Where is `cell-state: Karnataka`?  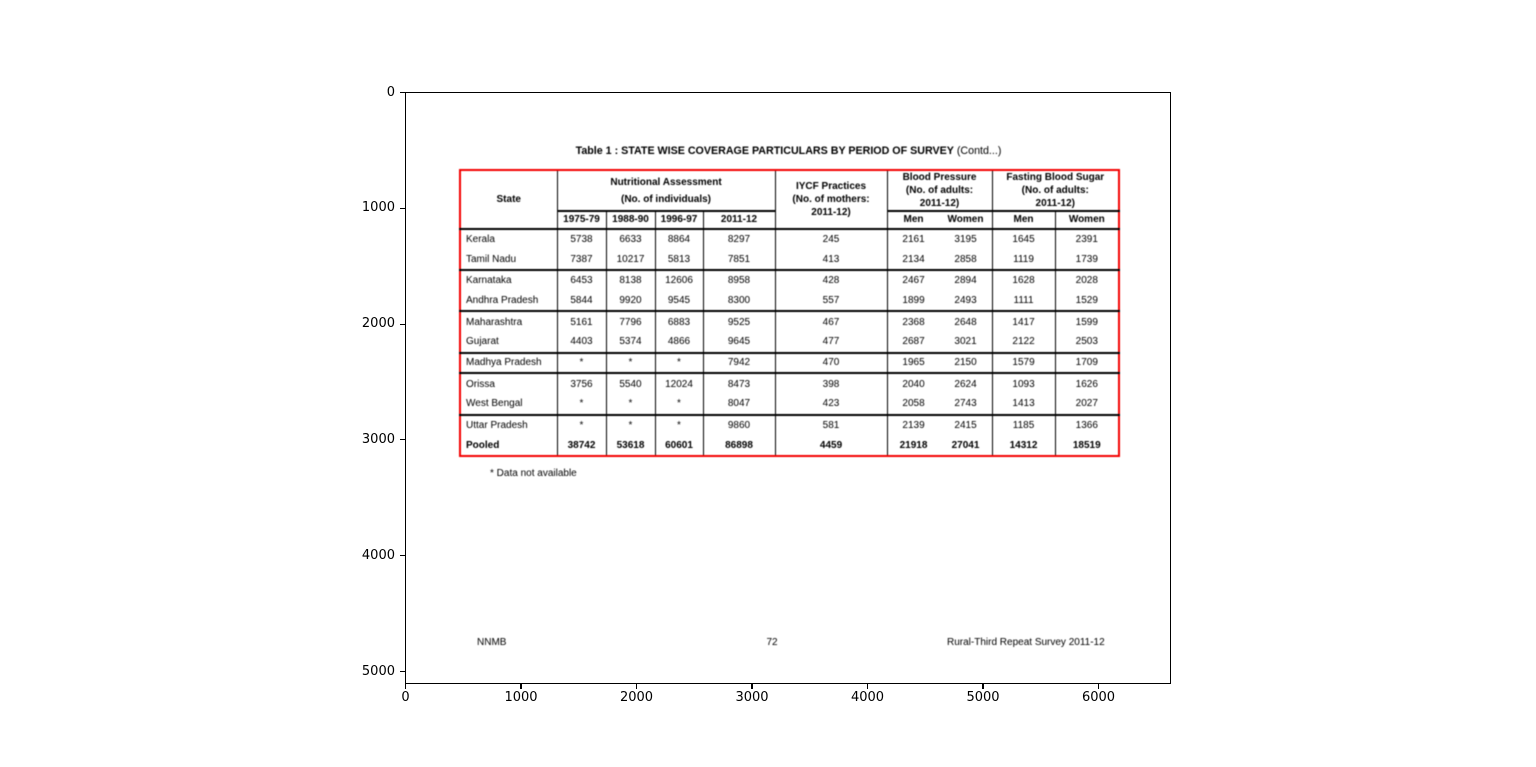
cell-state: Karnataka is located at coordinates (509, 280).